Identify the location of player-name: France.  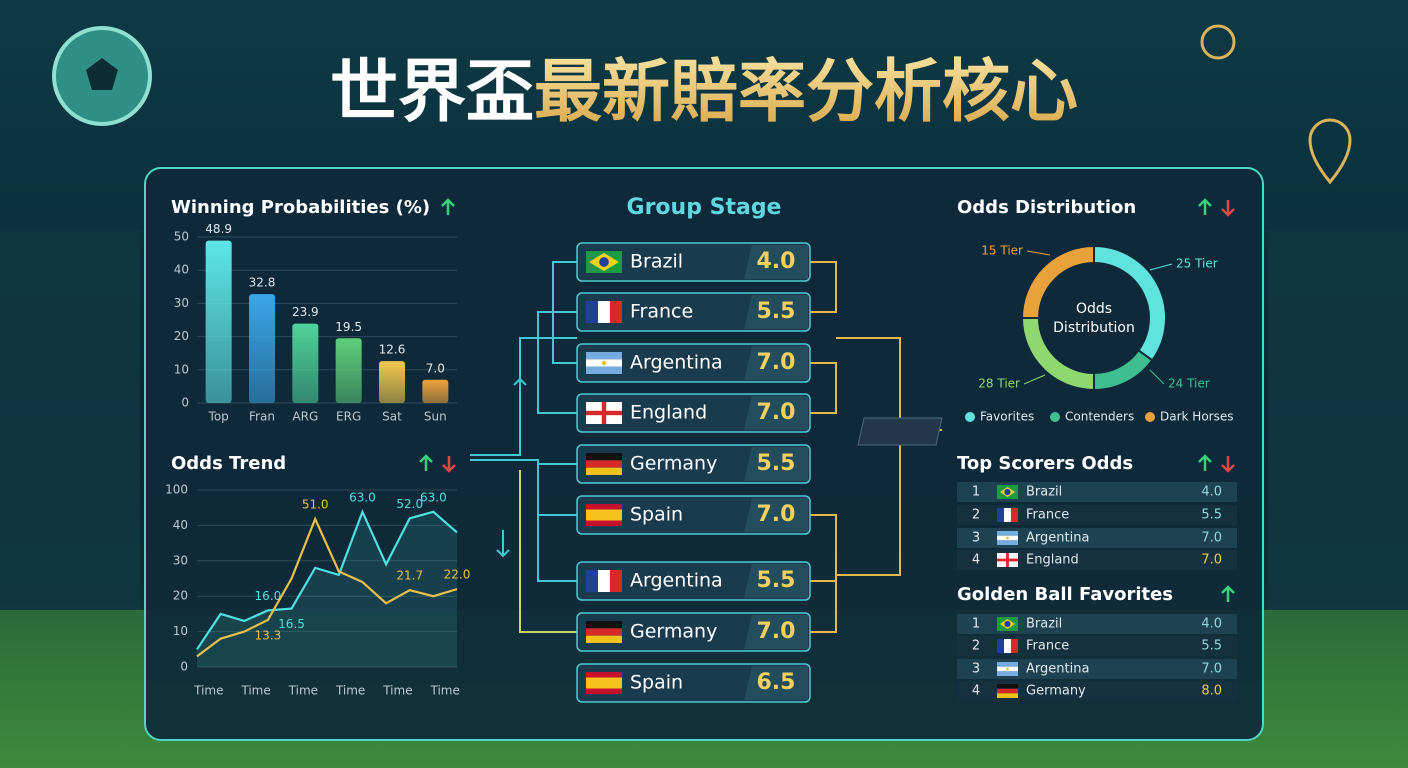
(1047, 646).